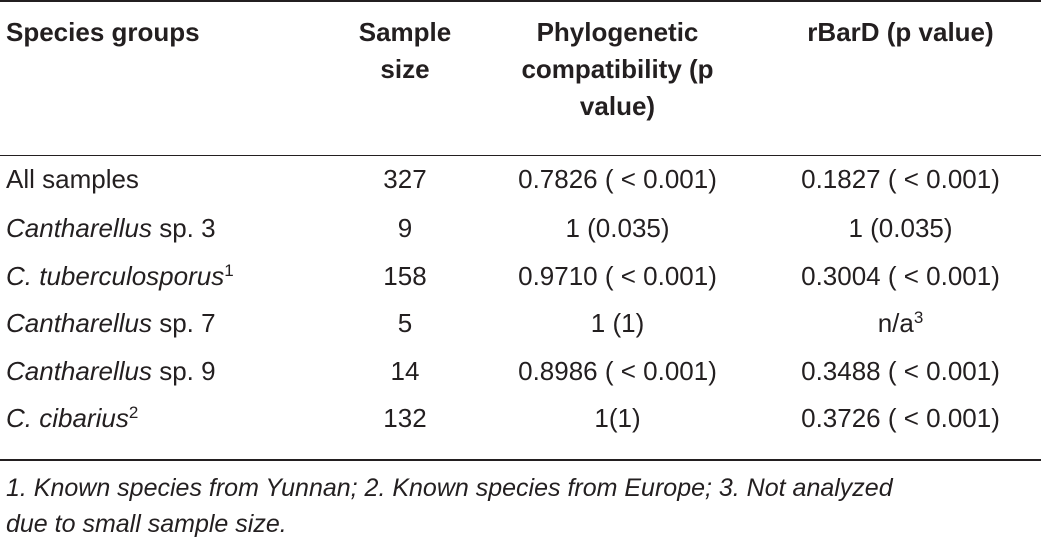  Describe the element at coordinates (405, 50) in the screenshot. I see `header-sample-size: Sample size` at that location.